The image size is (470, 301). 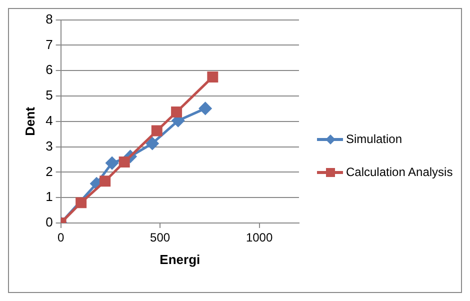 What do you see at coordinates (30, 121) in the screenshot?
I see `y-axis-title: Dent` at bounding box center [30, 121].